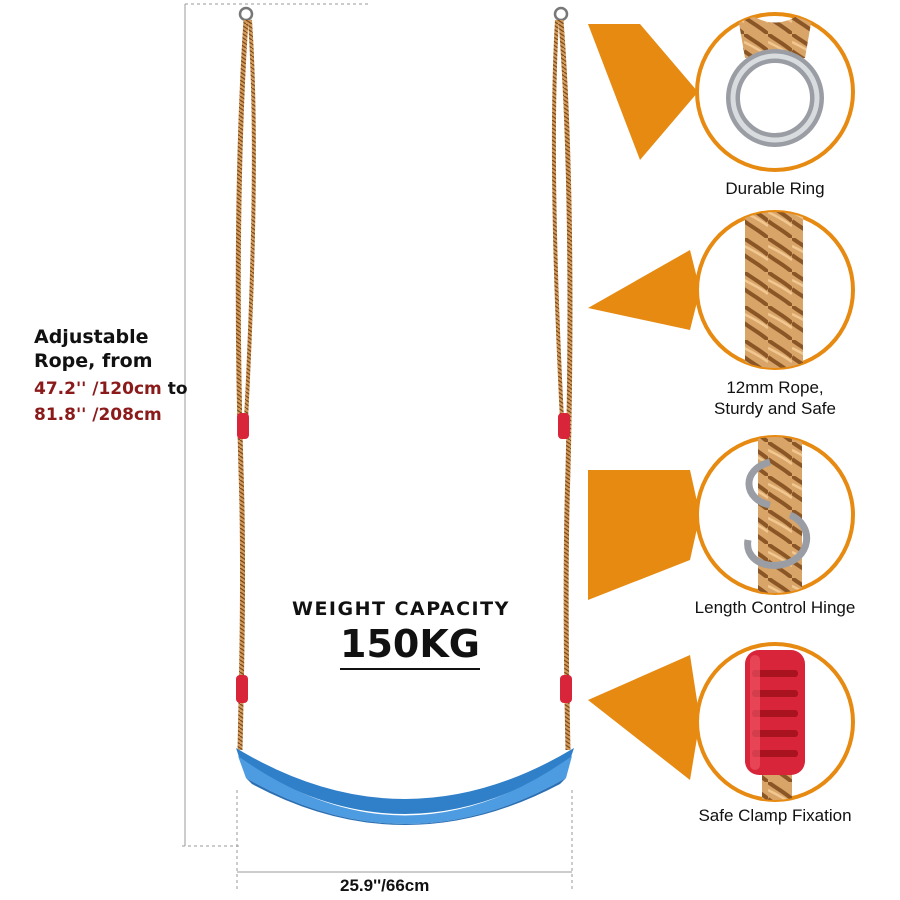 This screenshot has height=900, width=900. What do you see at coordinates (721, 517) in the screenshot?
I see `feature-hinge` at bounding box center [721, 517].